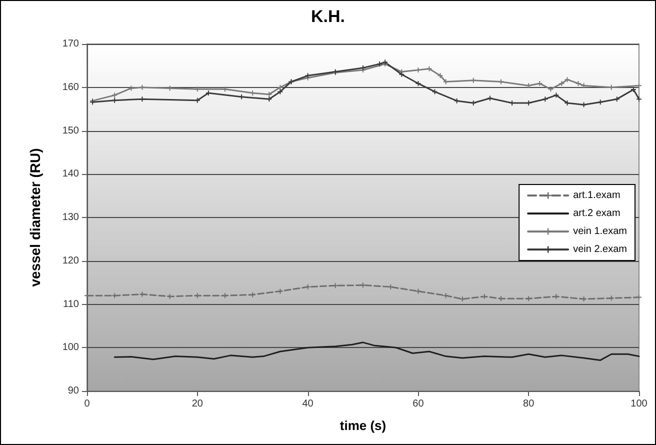 The height and width of the screenshot is (445, 656). Describe the element at coordinates (198, 404) in the screenshot. I see `x-tick-label: 20` at that location.